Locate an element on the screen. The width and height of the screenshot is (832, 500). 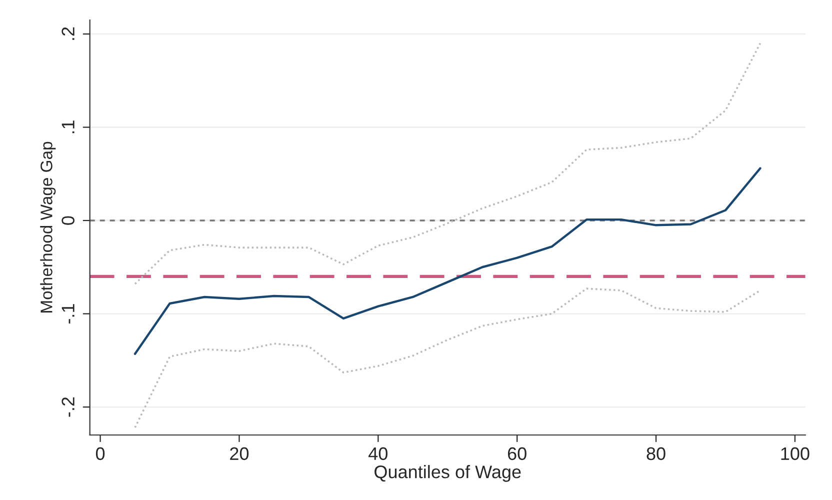
x-axis-title: Quantiles of Wage is located at coordinates (447, 473).